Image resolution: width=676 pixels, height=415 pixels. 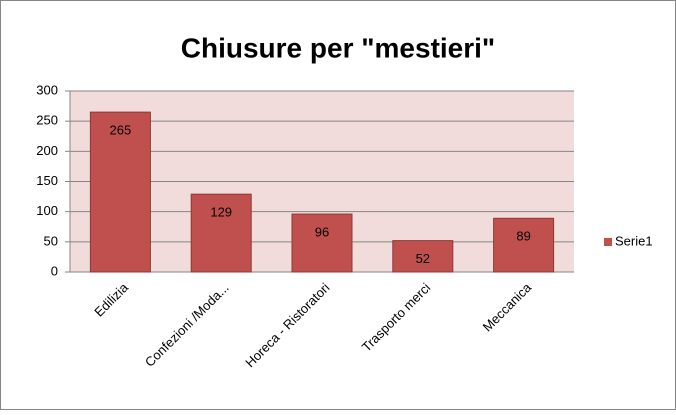 I want to click on y-tick-label: 150, so click(x=47, y=180).